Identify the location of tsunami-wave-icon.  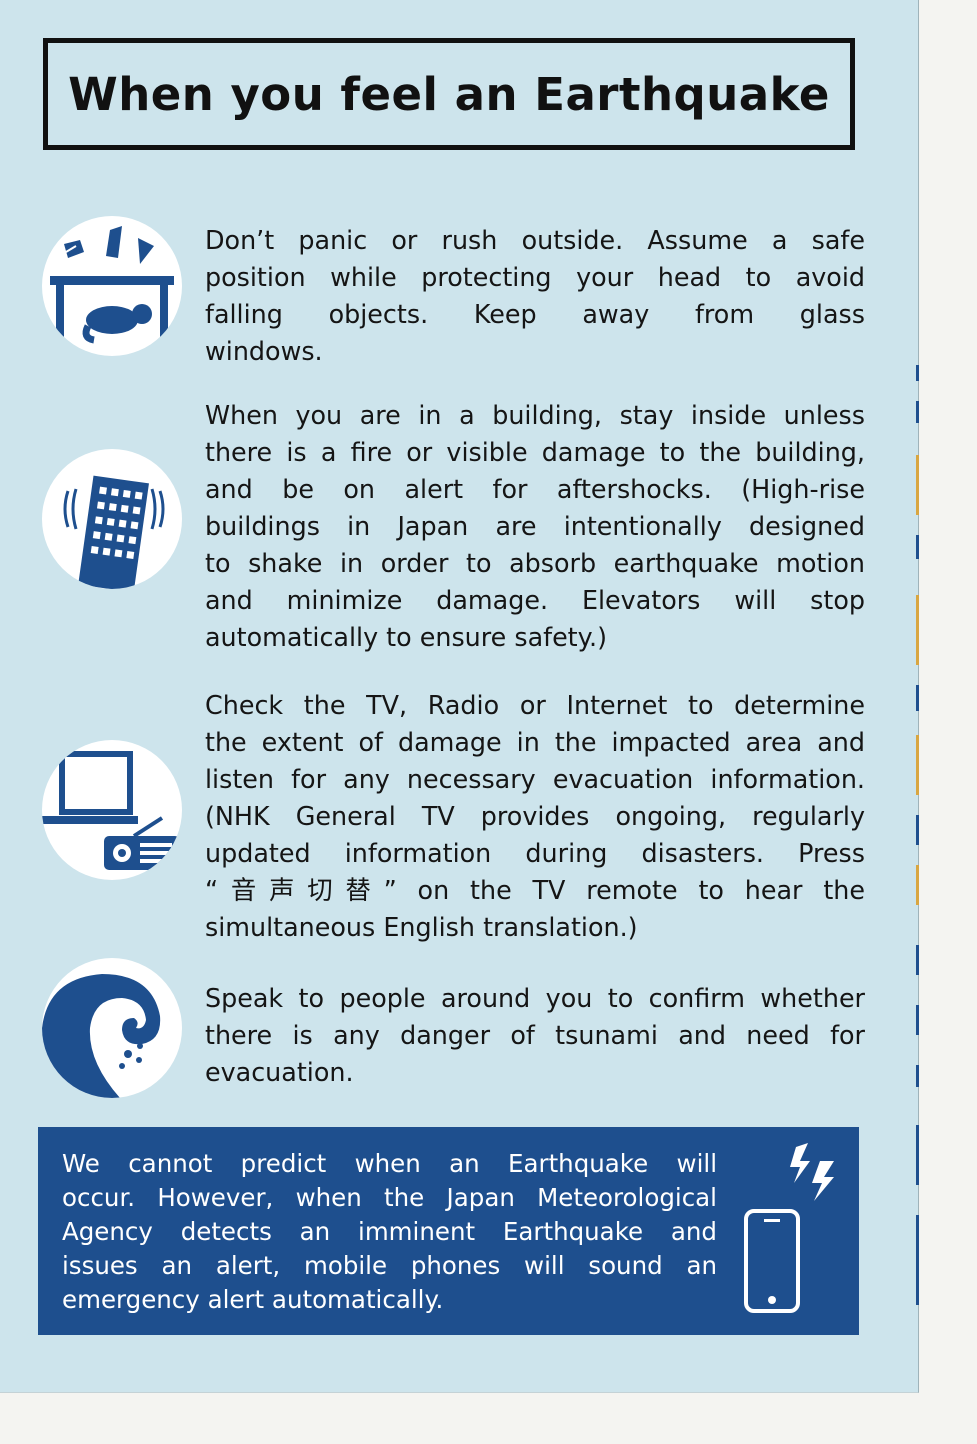
(112, 1028).